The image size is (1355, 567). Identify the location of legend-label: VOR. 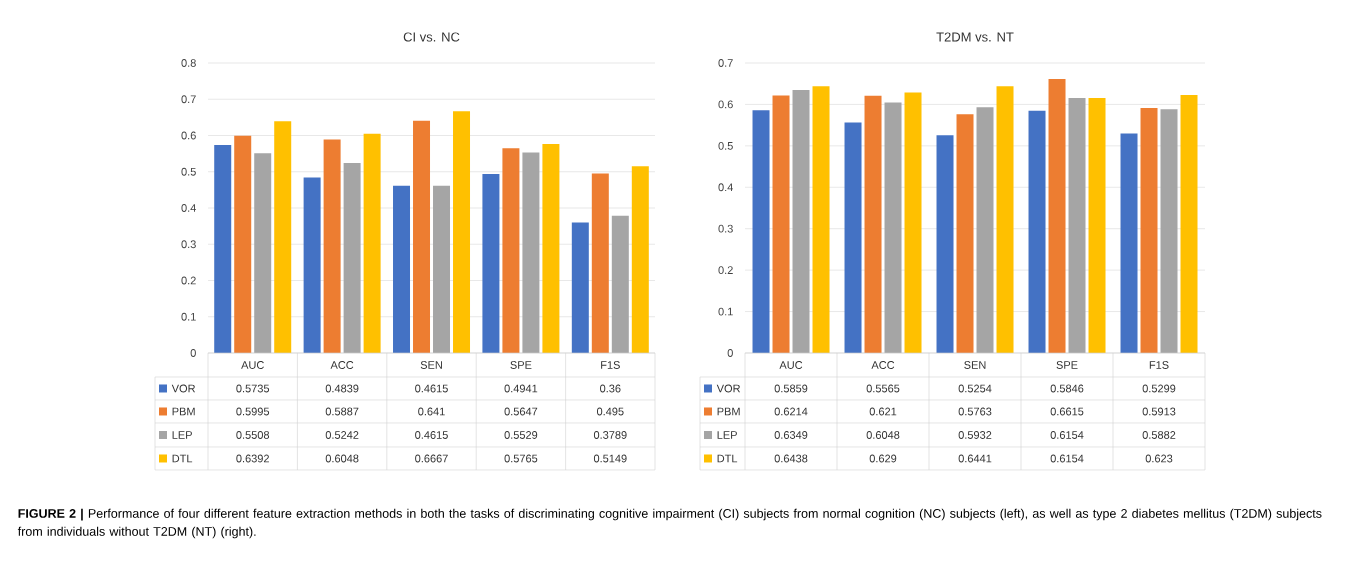
(183, 388).